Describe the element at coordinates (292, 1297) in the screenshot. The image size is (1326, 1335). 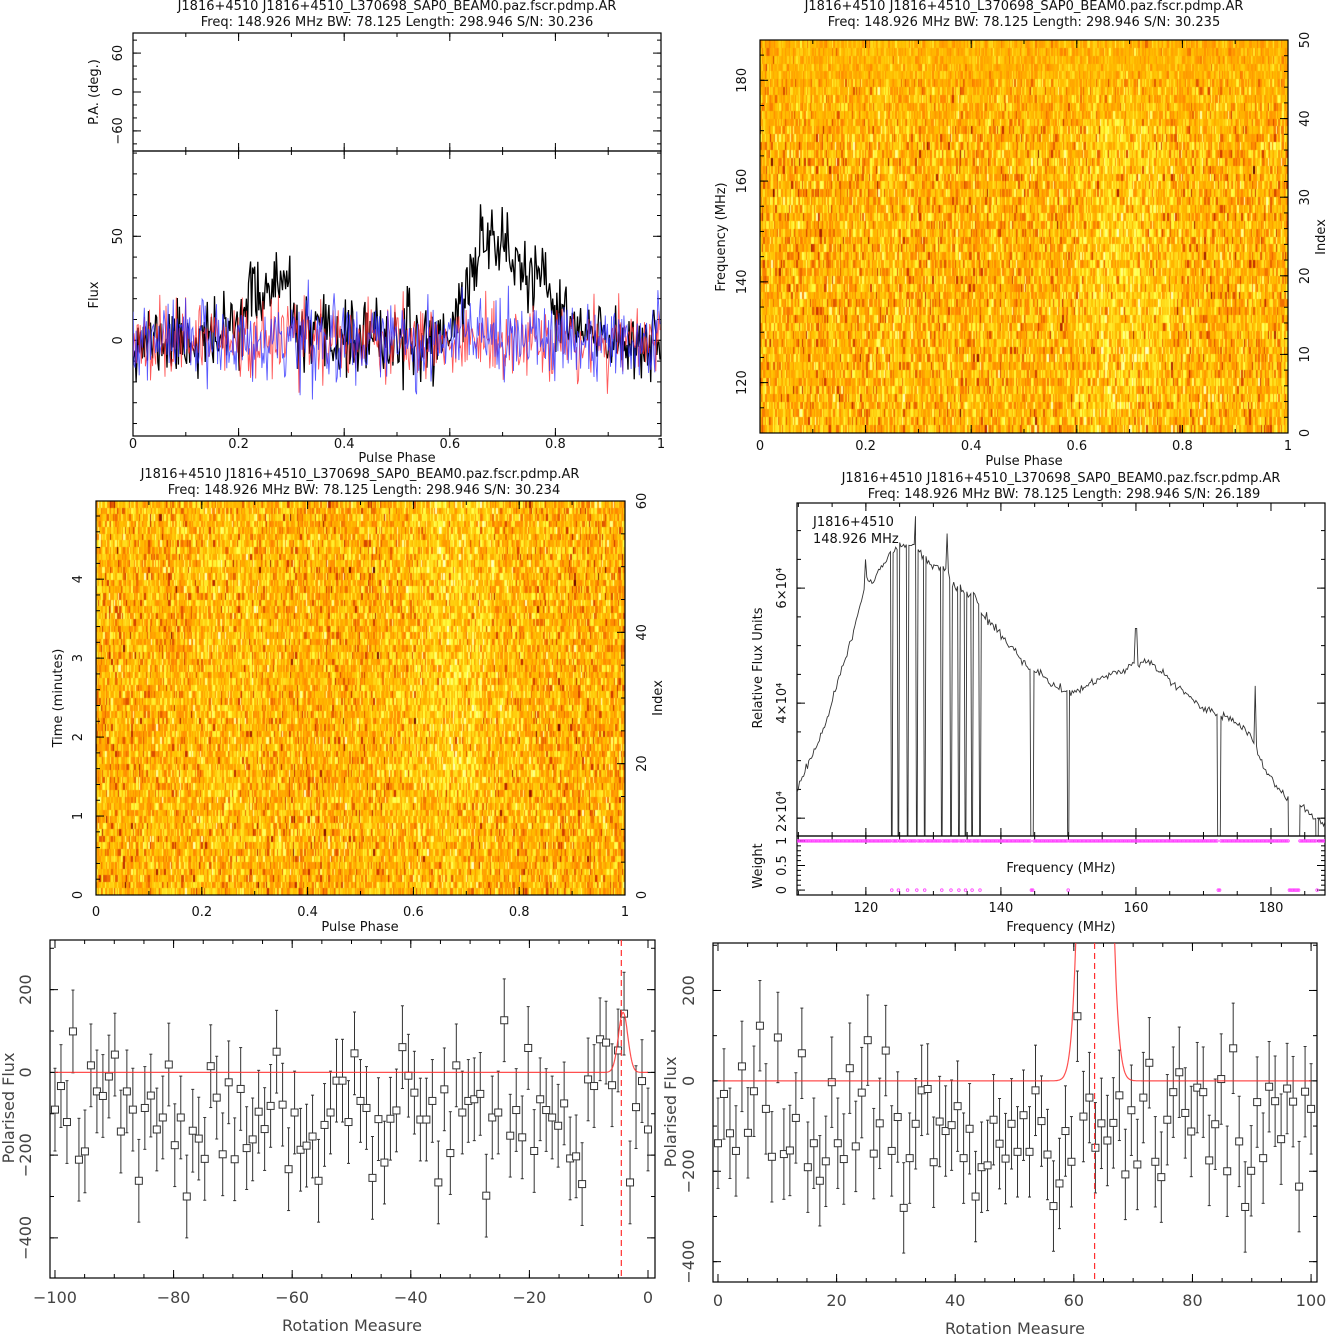
I see `rm-negative-x-tick-label: −60` at that location.